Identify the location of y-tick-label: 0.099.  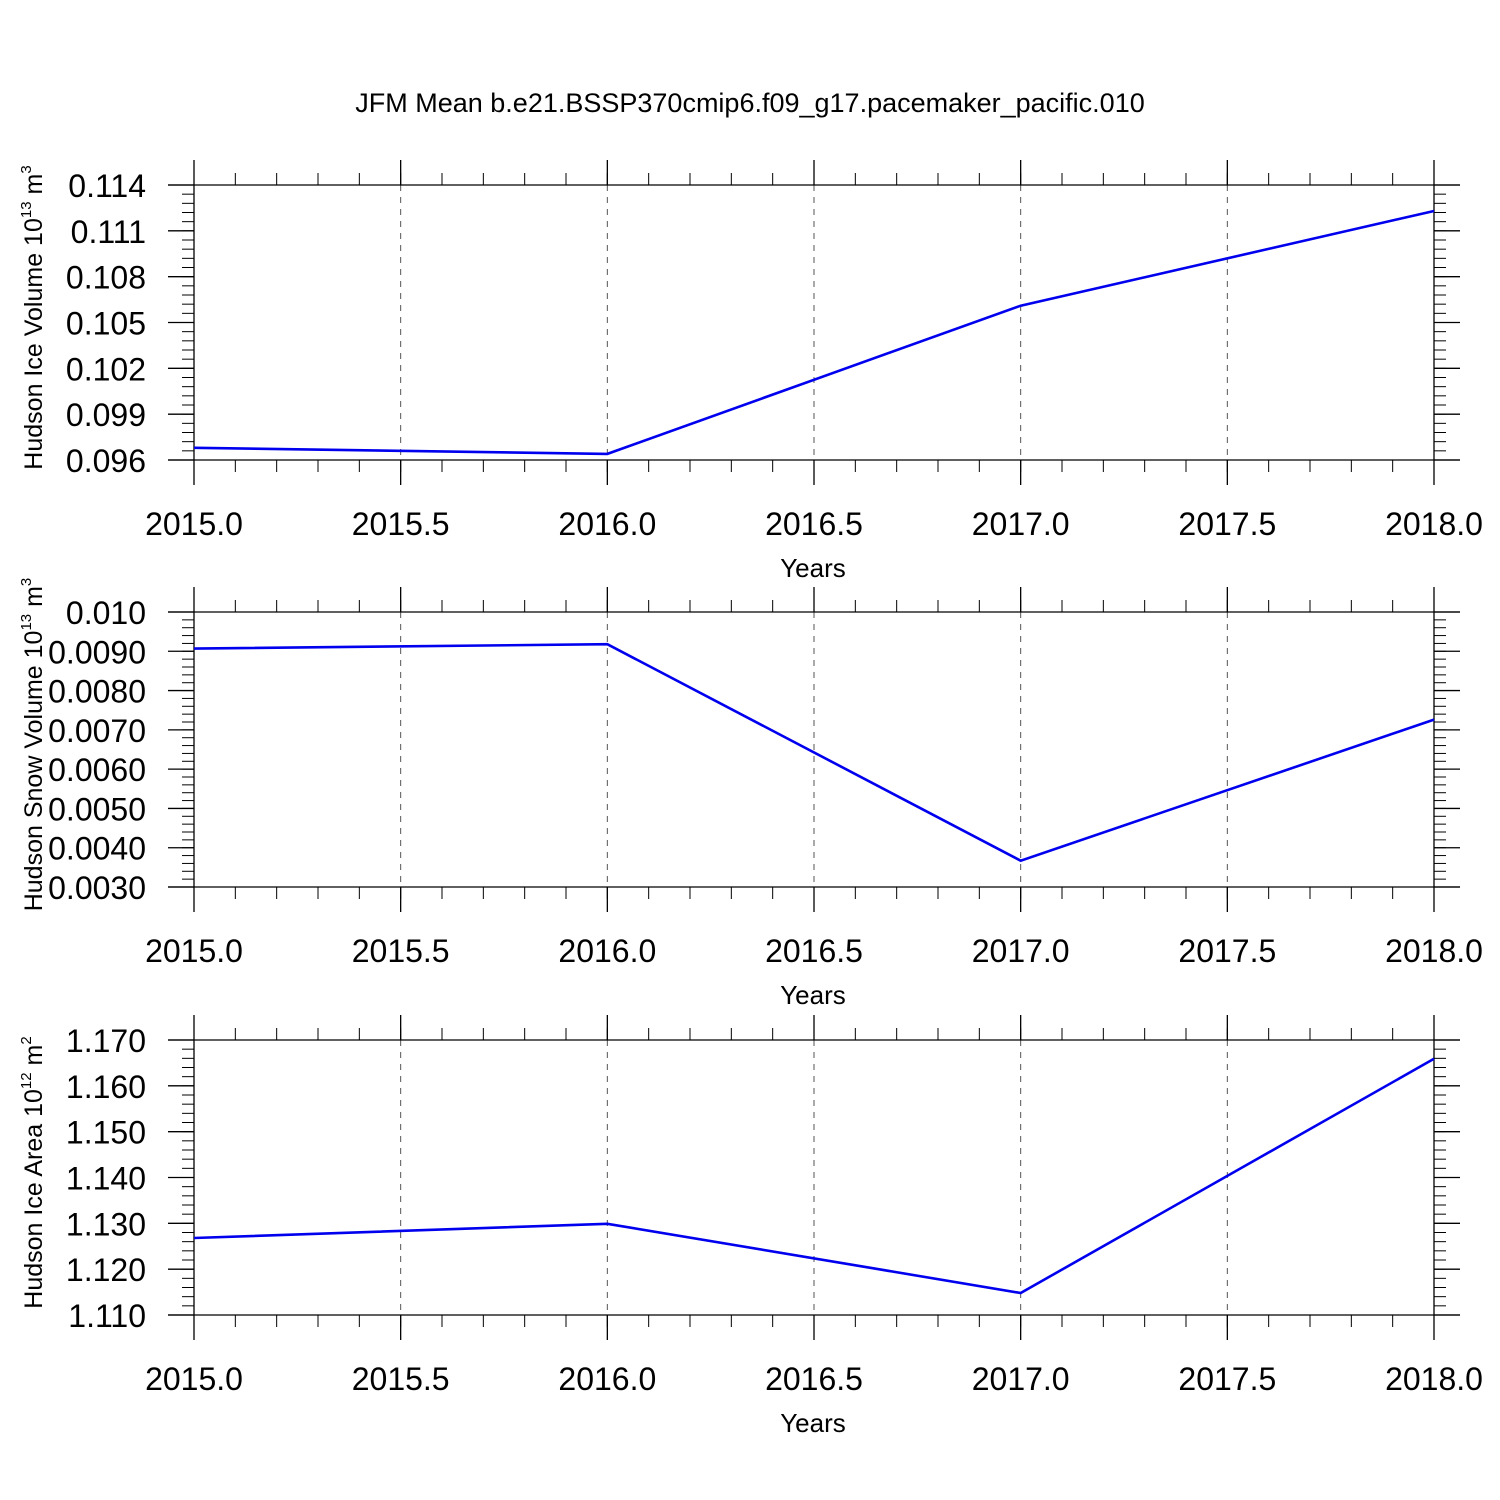
(106, 415).